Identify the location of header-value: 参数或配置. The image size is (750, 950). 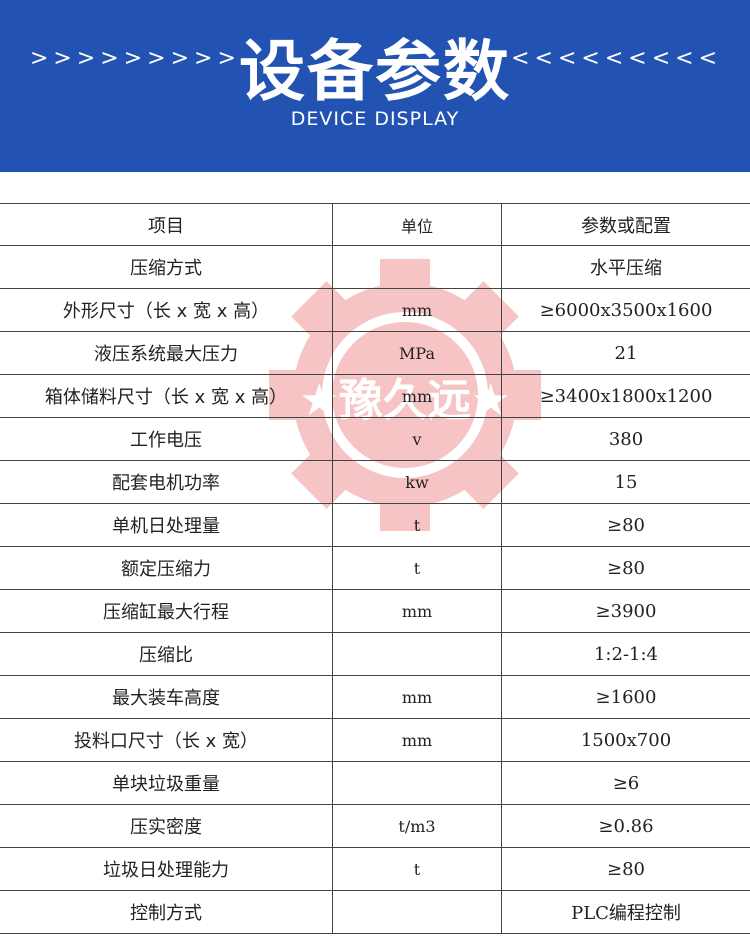
(625, 224).